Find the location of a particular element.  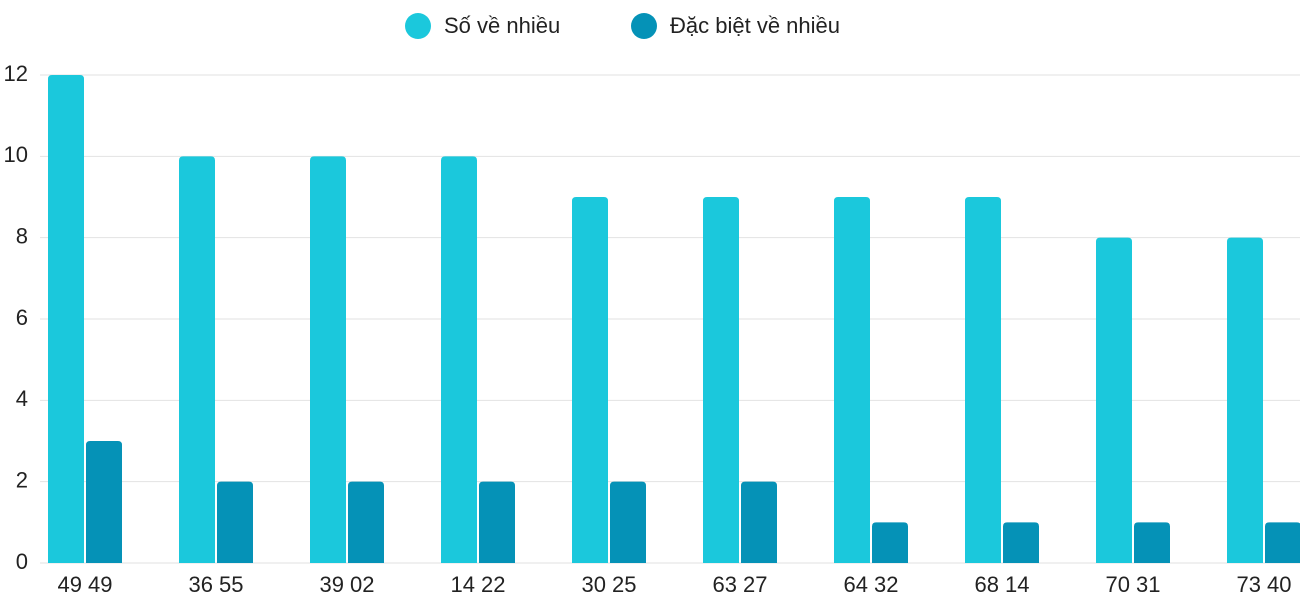

x-tick-label: 70 31 is located at coordinates (1132, 584).